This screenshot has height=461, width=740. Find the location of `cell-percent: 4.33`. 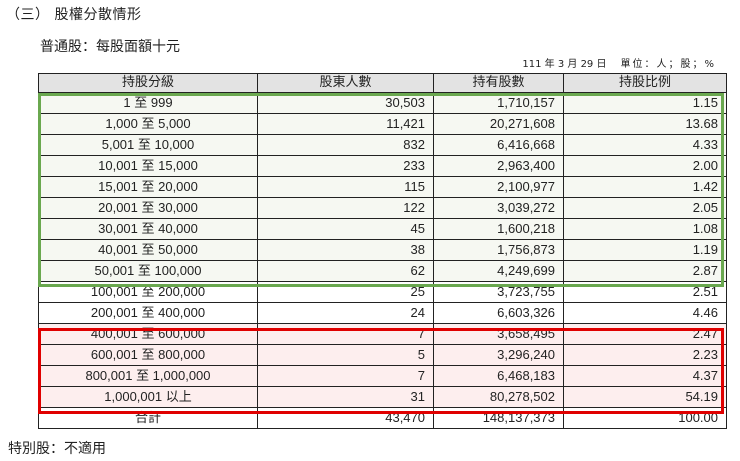

cell-percent: 4.33 is located at coordinates (645, 145).